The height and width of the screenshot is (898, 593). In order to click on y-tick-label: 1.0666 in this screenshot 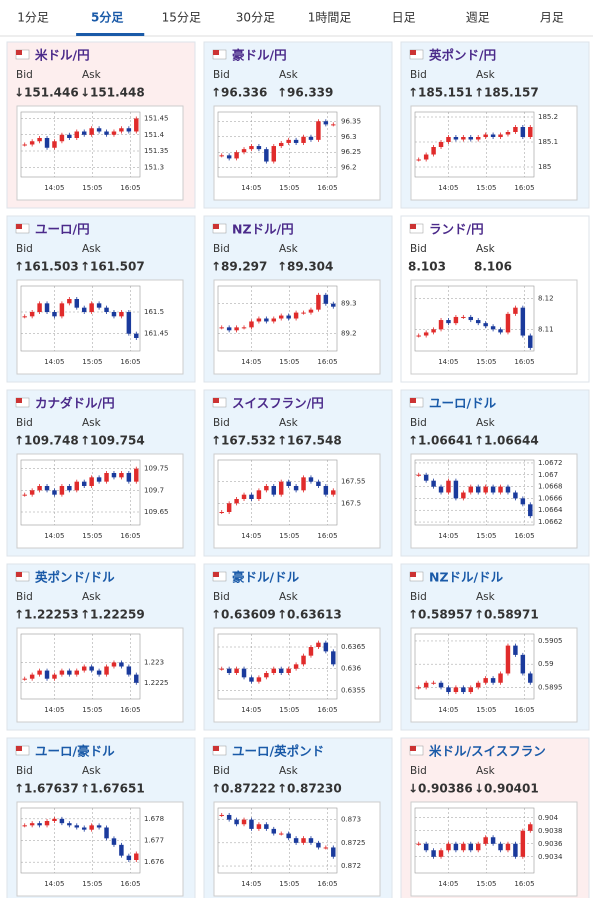, I will do `click(550, 498)`.